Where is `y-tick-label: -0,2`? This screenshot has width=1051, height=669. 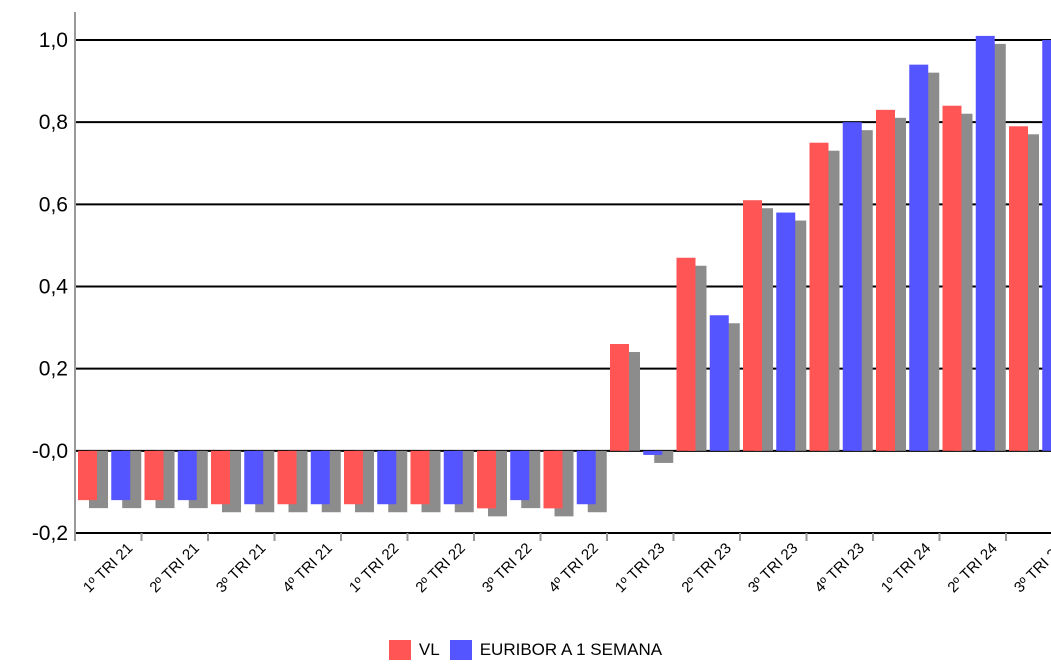
y-tick-label: -0,2 is located at coordinates (50, 533).